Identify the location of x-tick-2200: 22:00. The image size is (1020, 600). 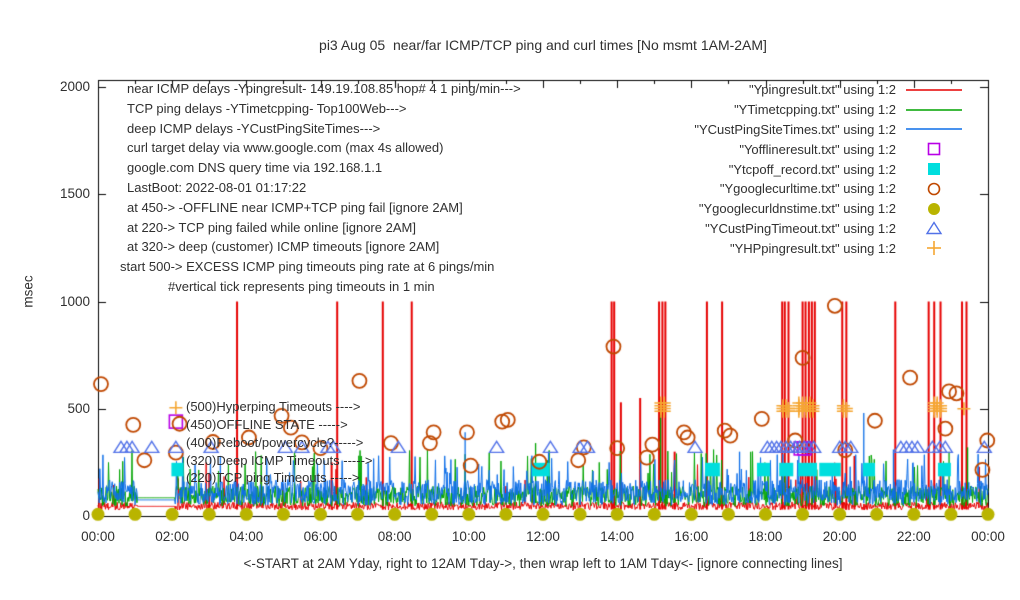
(913, 536).